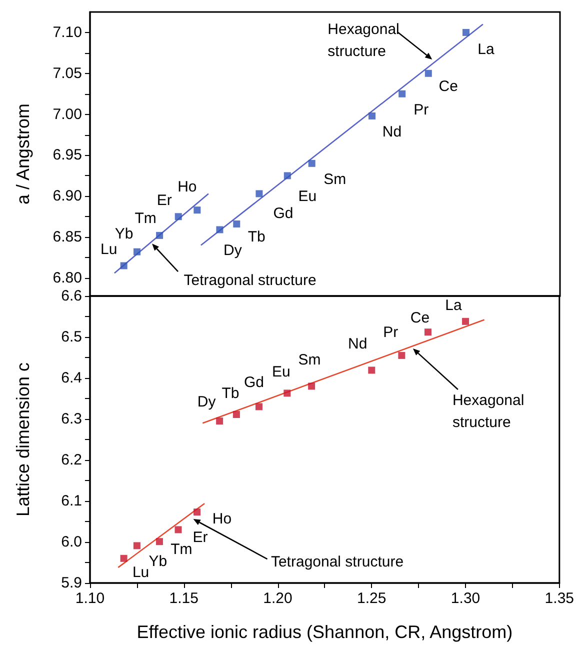  Describe the element at coordinates (371, 598) in the screenshot. I see `x-tick-label: 1.25` at that location.